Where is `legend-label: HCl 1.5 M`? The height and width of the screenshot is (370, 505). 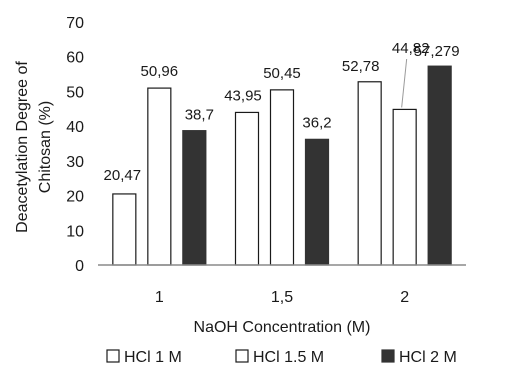 legend-label: HCl 1.5 M is located at coordinates (288, 357).